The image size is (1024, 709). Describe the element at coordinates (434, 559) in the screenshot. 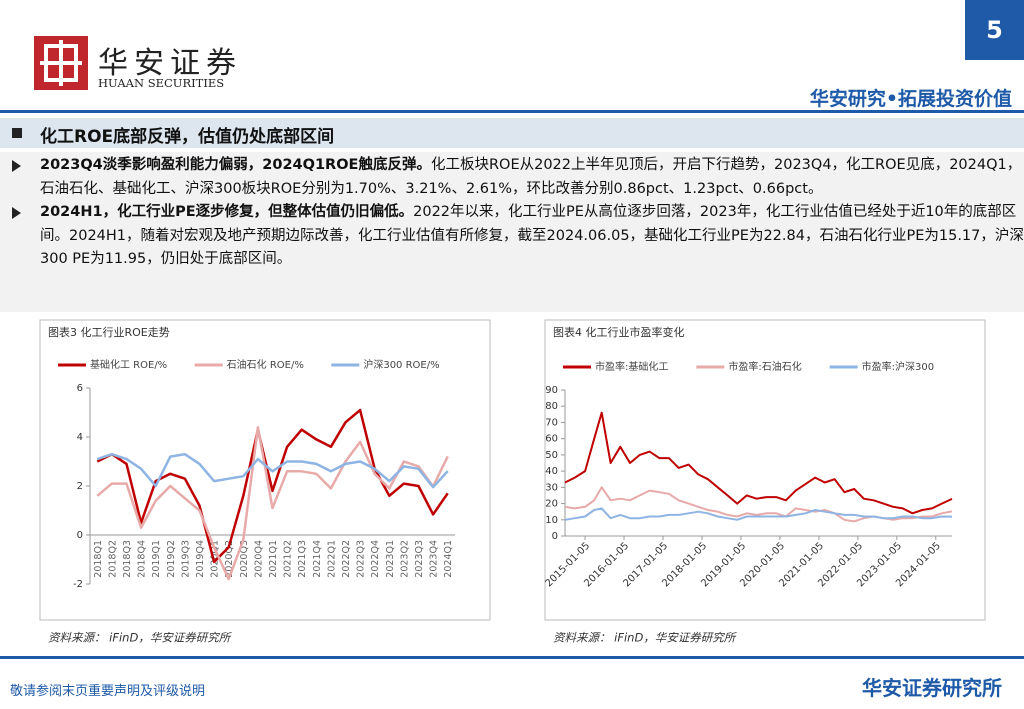

I see `x-tick-label: 2023Q4` at that location.